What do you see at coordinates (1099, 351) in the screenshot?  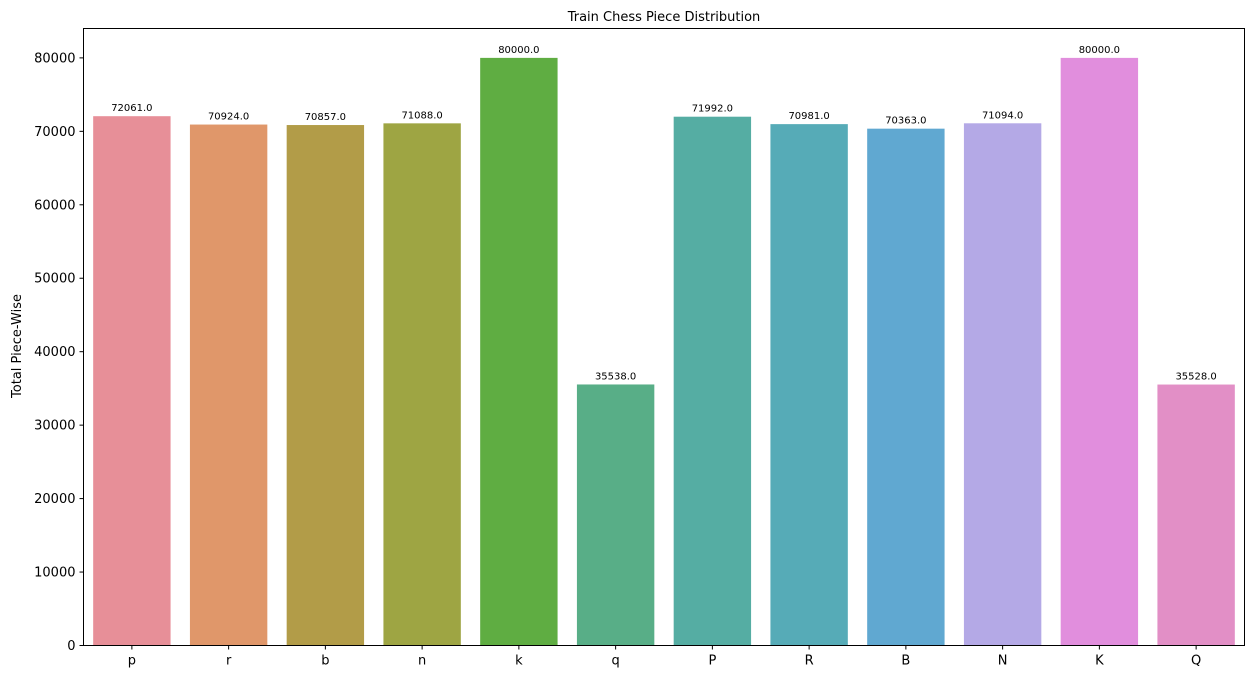 I see `bar-K` at bounding box center [1099, 351].